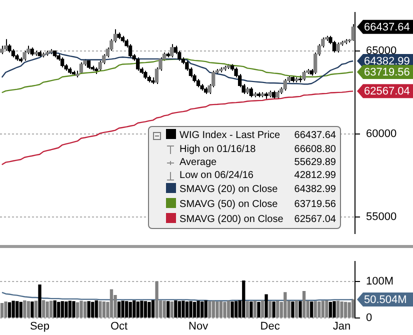  I want to click on text: Average 55629.89, so click(258, 162).